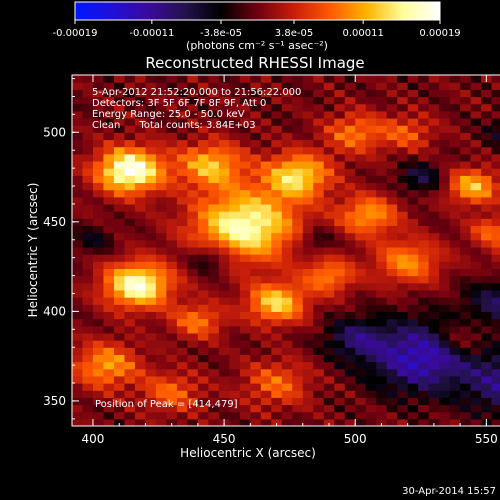  I want to click on annotation-counts: Clean Total counts: 3.84E+03, so click(174, 125).